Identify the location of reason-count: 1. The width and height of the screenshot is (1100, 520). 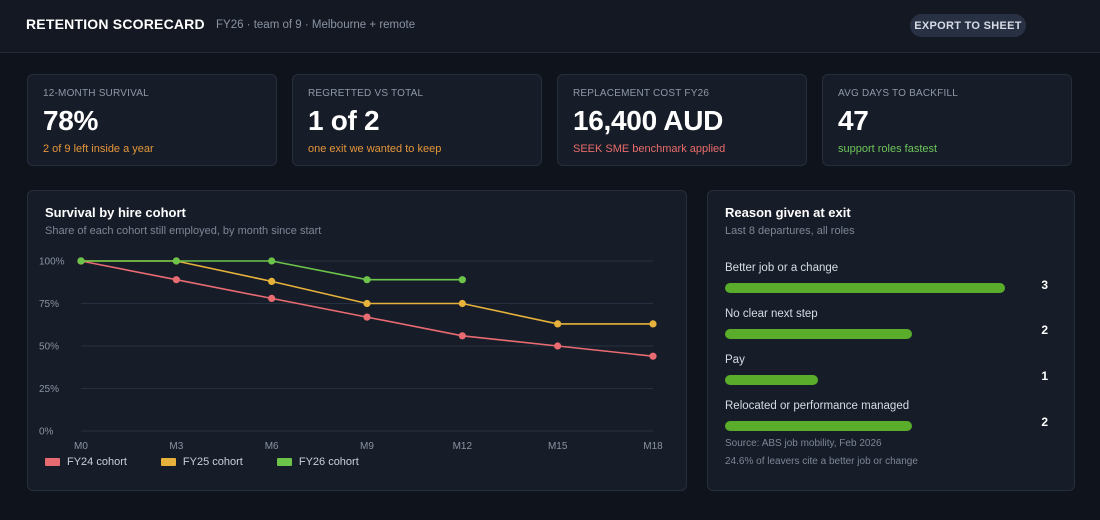
(1044, 376).